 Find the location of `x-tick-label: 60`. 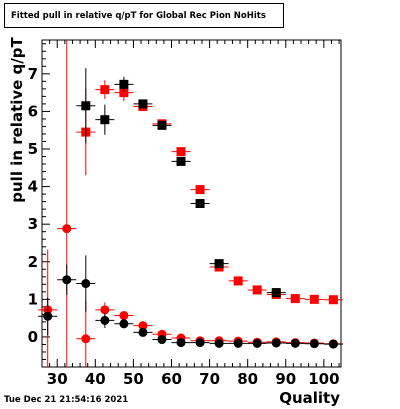

x-tick-label: 60 is located at coordinates (171, 379).